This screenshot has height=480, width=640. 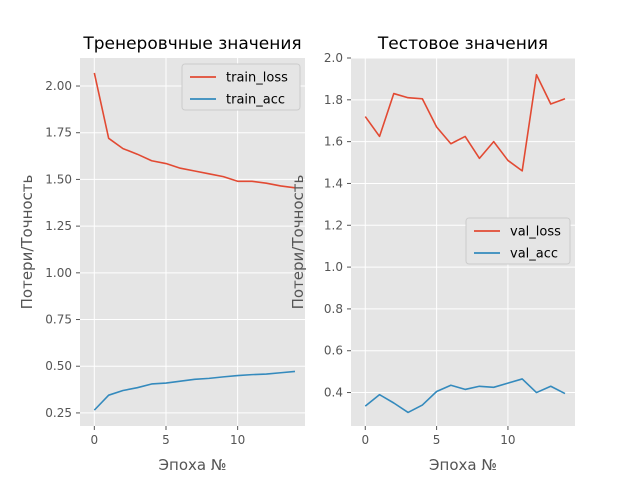 I want to click on legend-label-train_acc: train_acc, so click(x=255, y=100).